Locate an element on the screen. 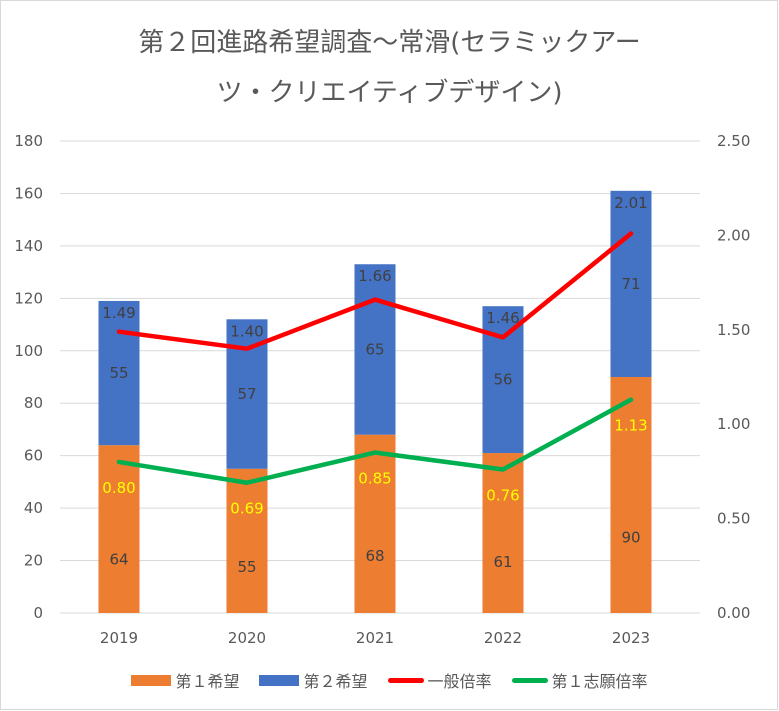 The image size is (779, 711). x-axis-tick-label: 2020 is located at coordinates (247, 638).